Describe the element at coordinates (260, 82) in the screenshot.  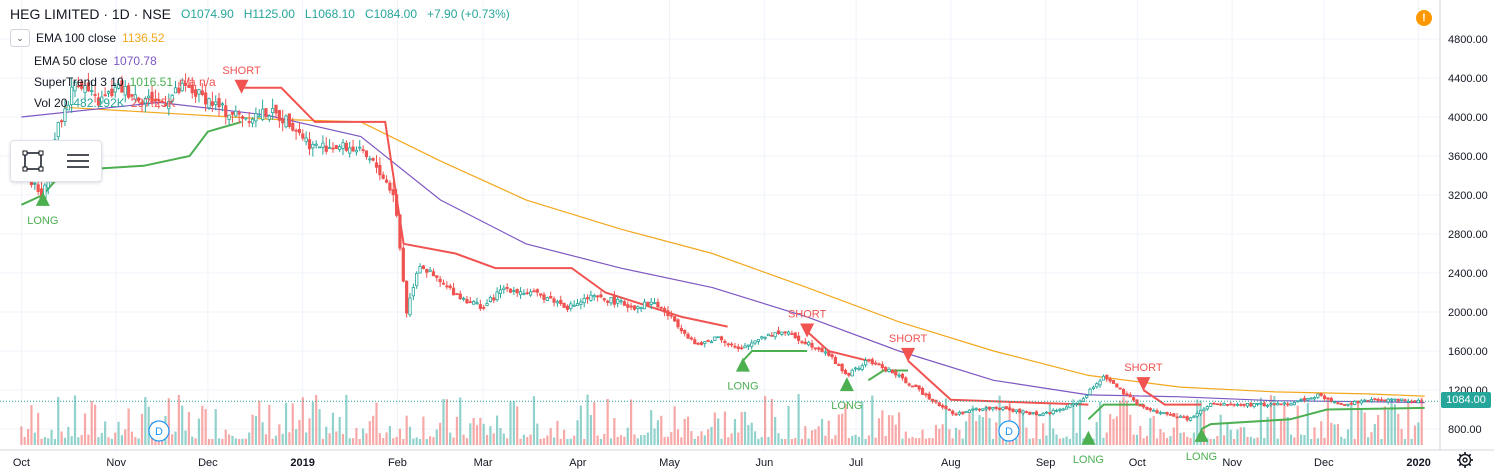
I see `indicator-supertrend: SuperTrend 3 10 1016.51 n/a n/a` at that location.